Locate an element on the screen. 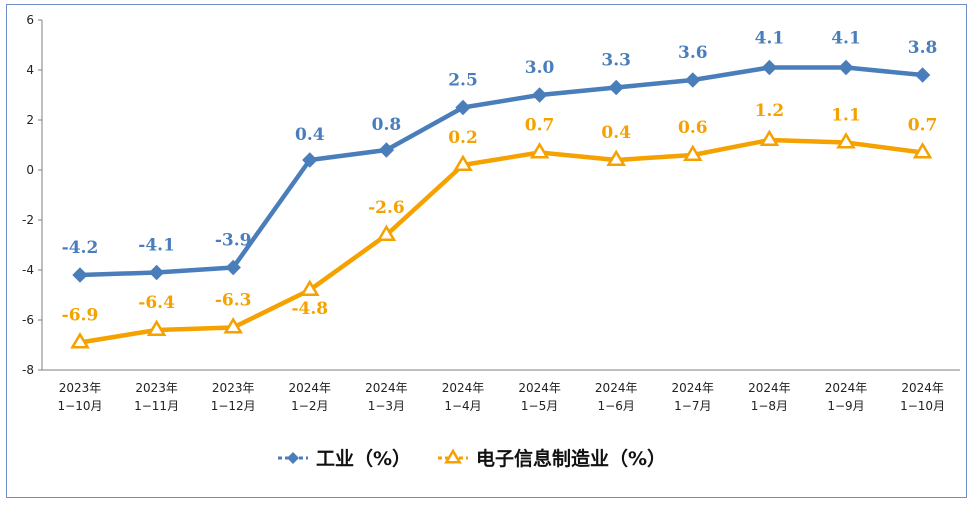 This screenshot has width=975, height=505. data-label: -6.9 is located at coordinates (80, 316).